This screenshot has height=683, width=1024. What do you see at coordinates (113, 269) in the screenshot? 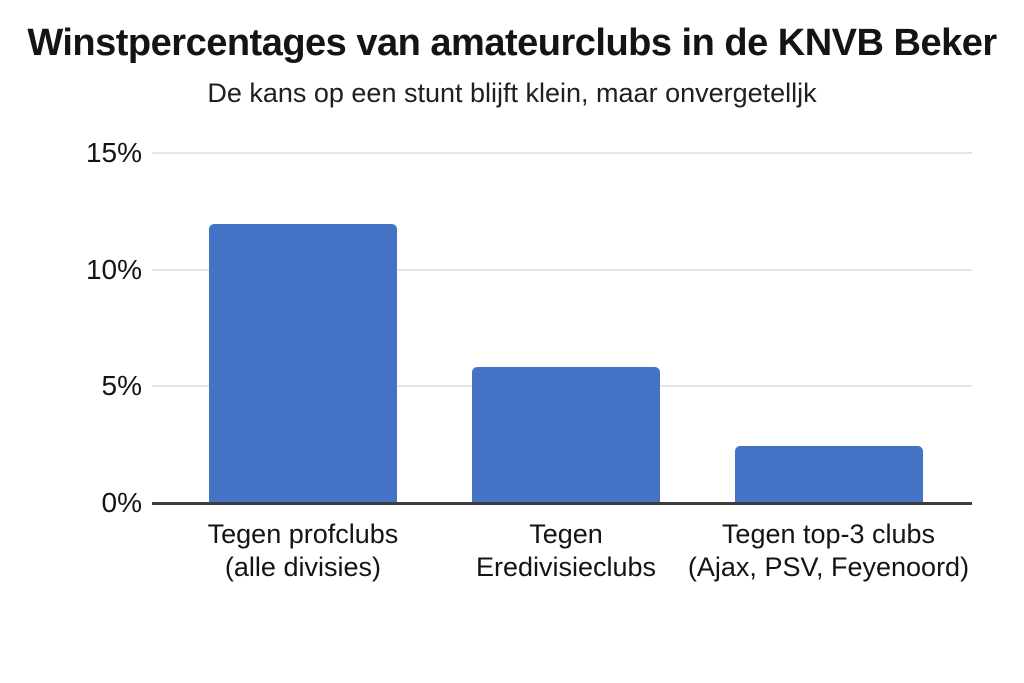
I see `y-tick-label-10%: 10%` at bounding box center [113, 269].